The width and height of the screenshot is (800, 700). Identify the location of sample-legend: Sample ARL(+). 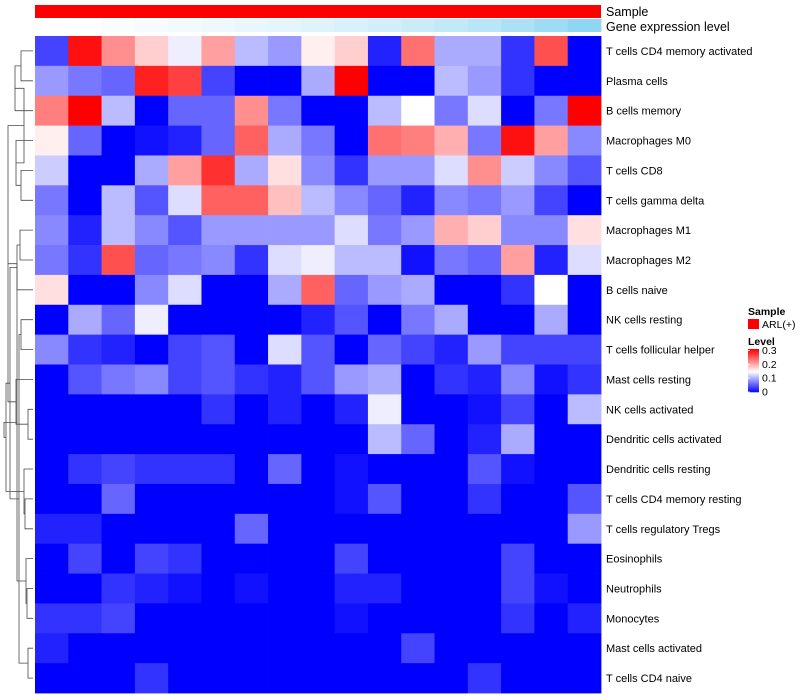
(772, 318).